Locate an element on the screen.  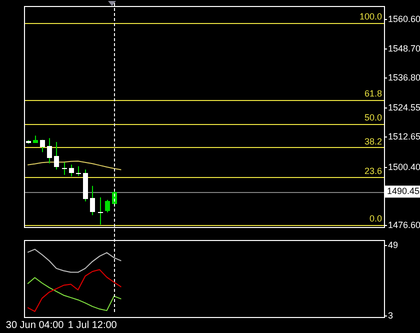
annotation: 23.6 is located at coordinates (373, 171).